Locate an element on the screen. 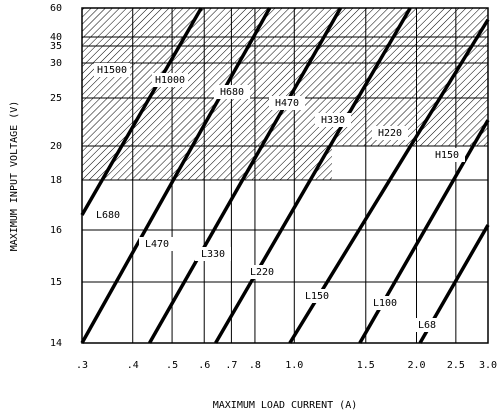  region-label: H680 is located at coordinates (232, 92).